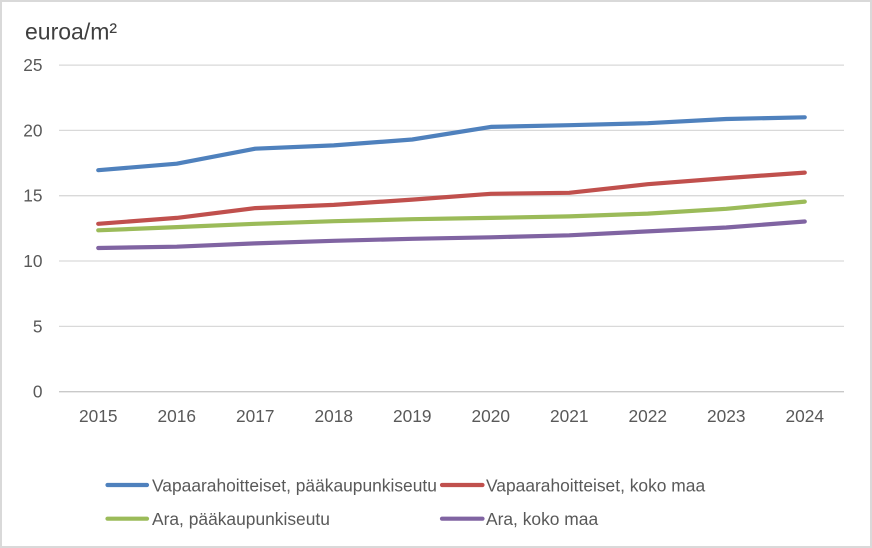 The width and height of the screenshot is (872, 548). What do you see at coordinates (71, 32) in the screenshot?
I see `svg-text: euroa/m²` at bounding box center [71, 32].